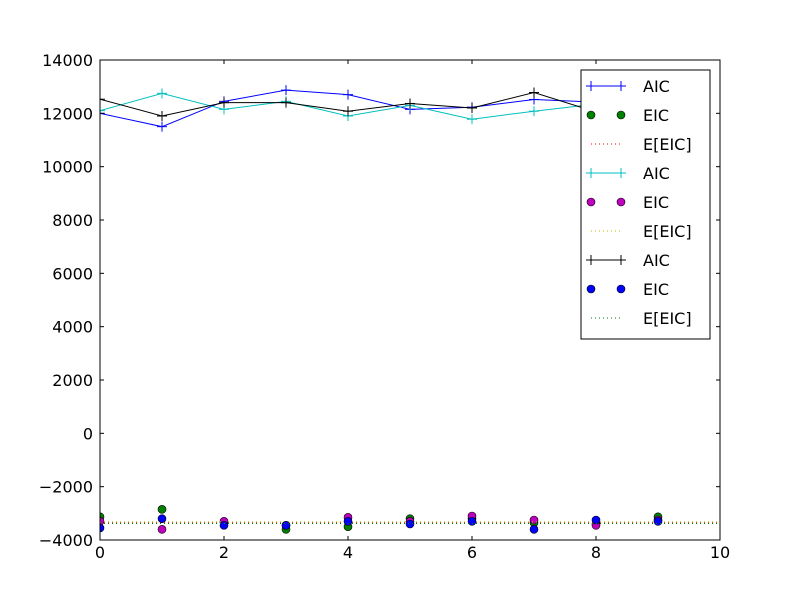 The width and height of the screenshot is (800, 604). I want to click on legend-entry-3: AIC, so click(628, 173).